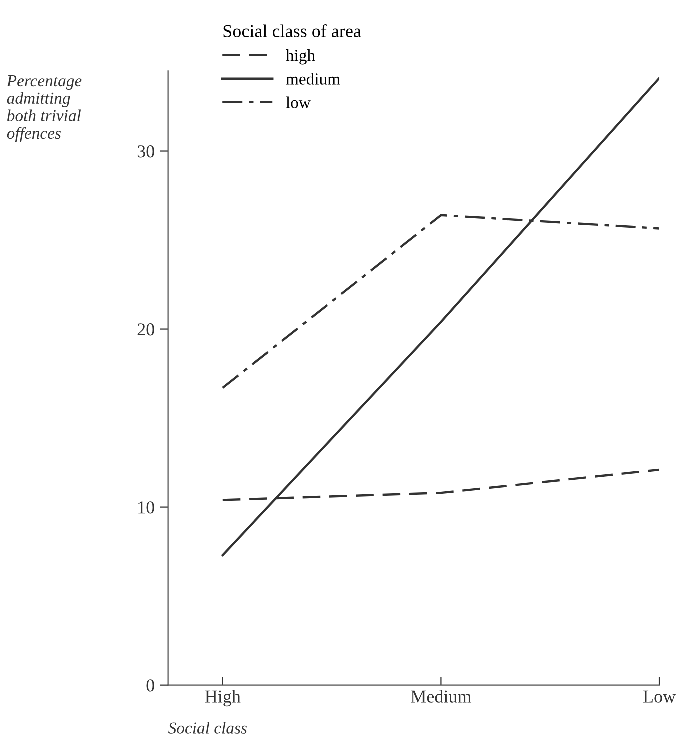 The image size is (687, 749). Describe the element at coordinates (146, 508) in the screenshot. I see `y-tick-label: 10` at that location.